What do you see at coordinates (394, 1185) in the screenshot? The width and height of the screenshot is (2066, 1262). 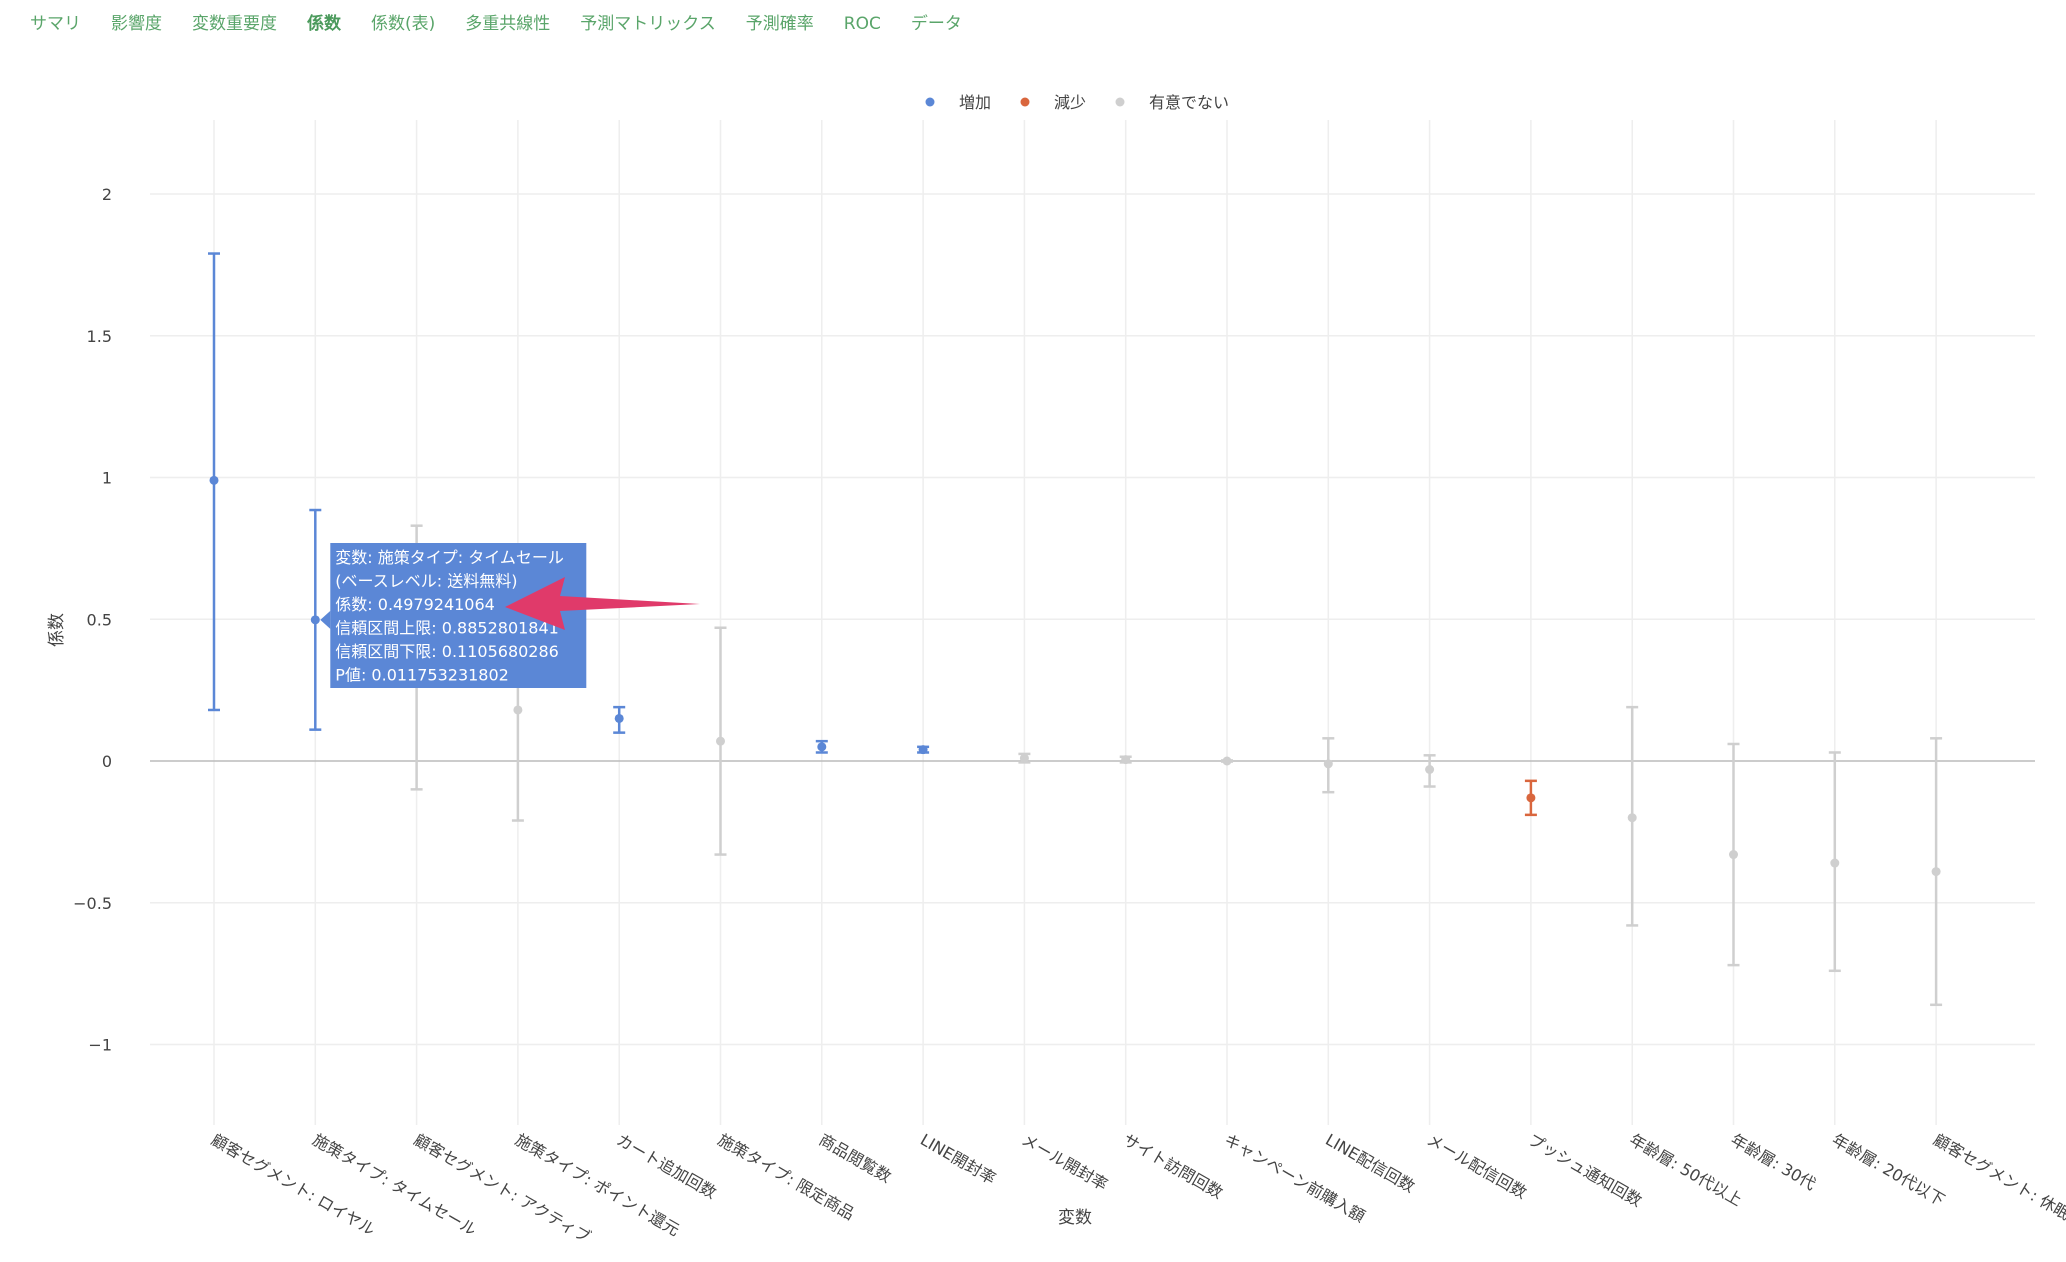 I see `x-tick-label: 施策タイプ: タイムセール` at bounding box center [394, 1185].